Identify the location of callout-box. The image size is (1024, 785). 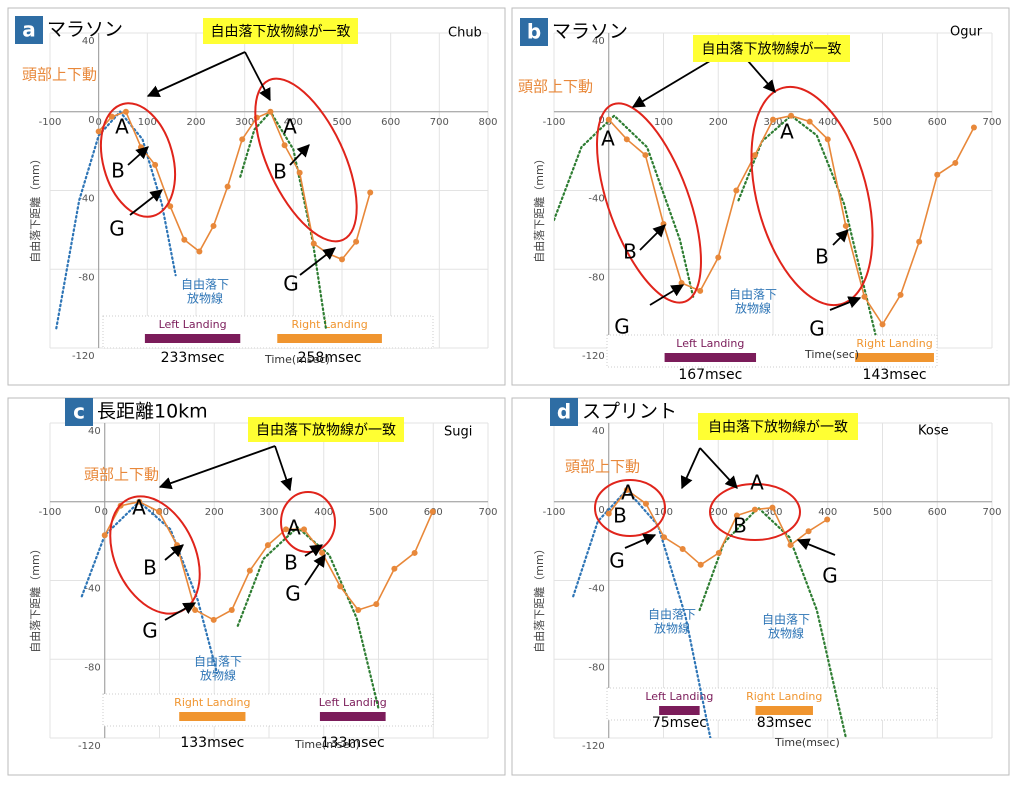
(280, 31).